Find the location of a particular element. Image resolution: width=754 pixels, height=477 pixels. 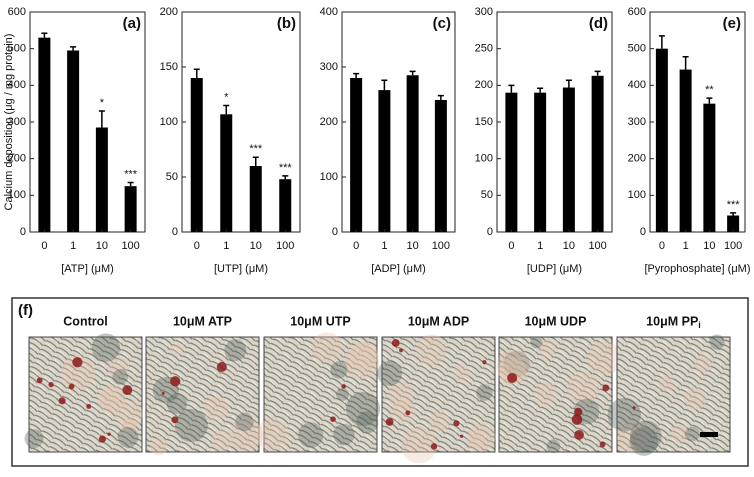

significance: *** is located at coordinates (286, 168).